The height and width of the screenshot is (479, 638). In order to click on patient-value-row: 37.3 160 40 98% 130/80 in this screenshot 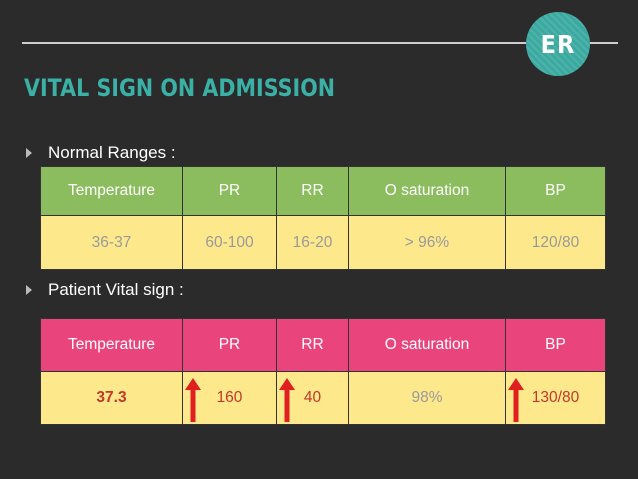, I will do `click(323, 398)`.